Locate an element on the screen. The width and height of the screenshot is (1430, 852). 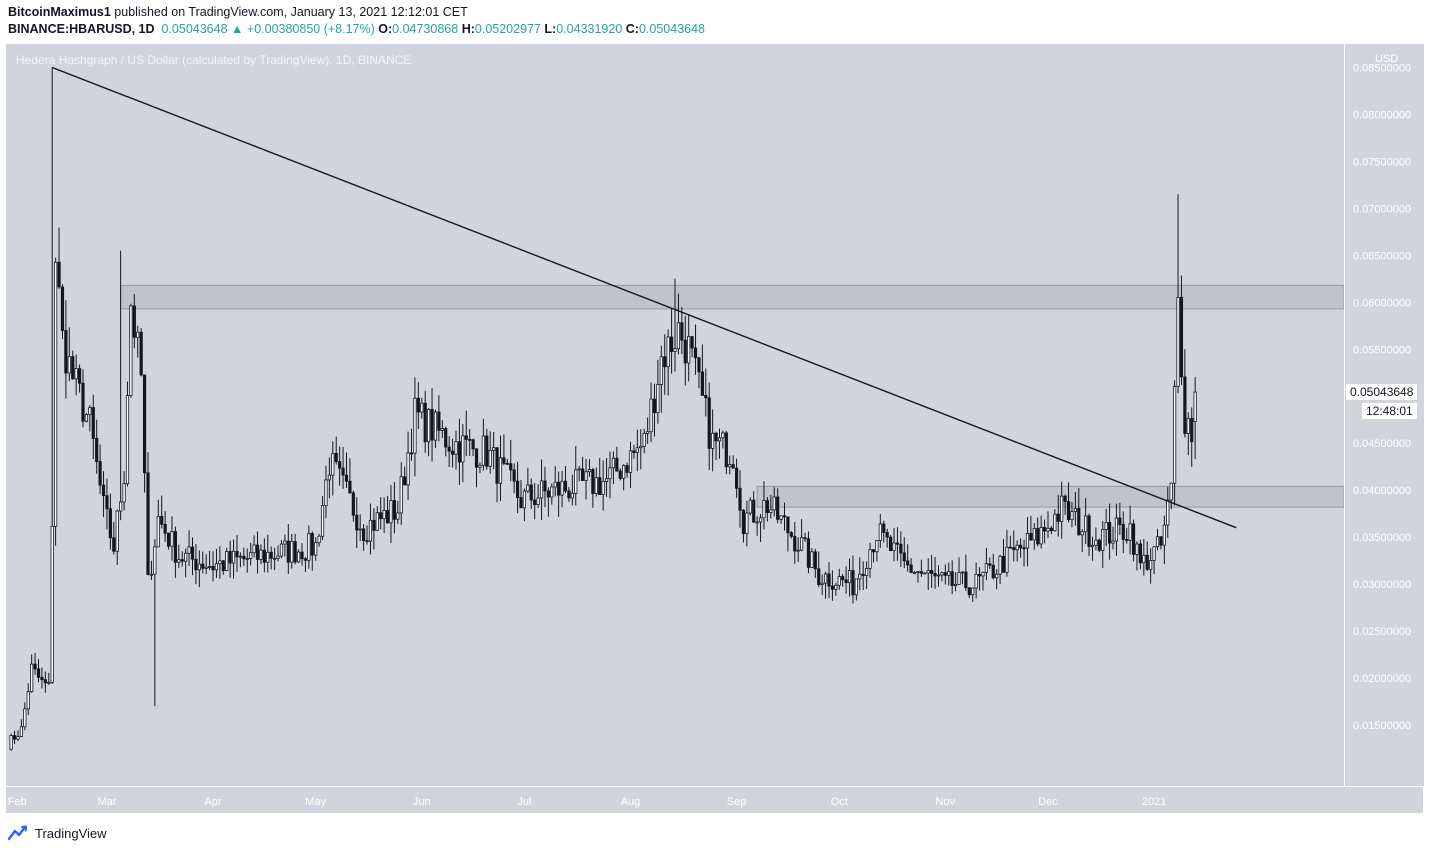
tradingview-logo-icon is located at coordinates (19, 833).